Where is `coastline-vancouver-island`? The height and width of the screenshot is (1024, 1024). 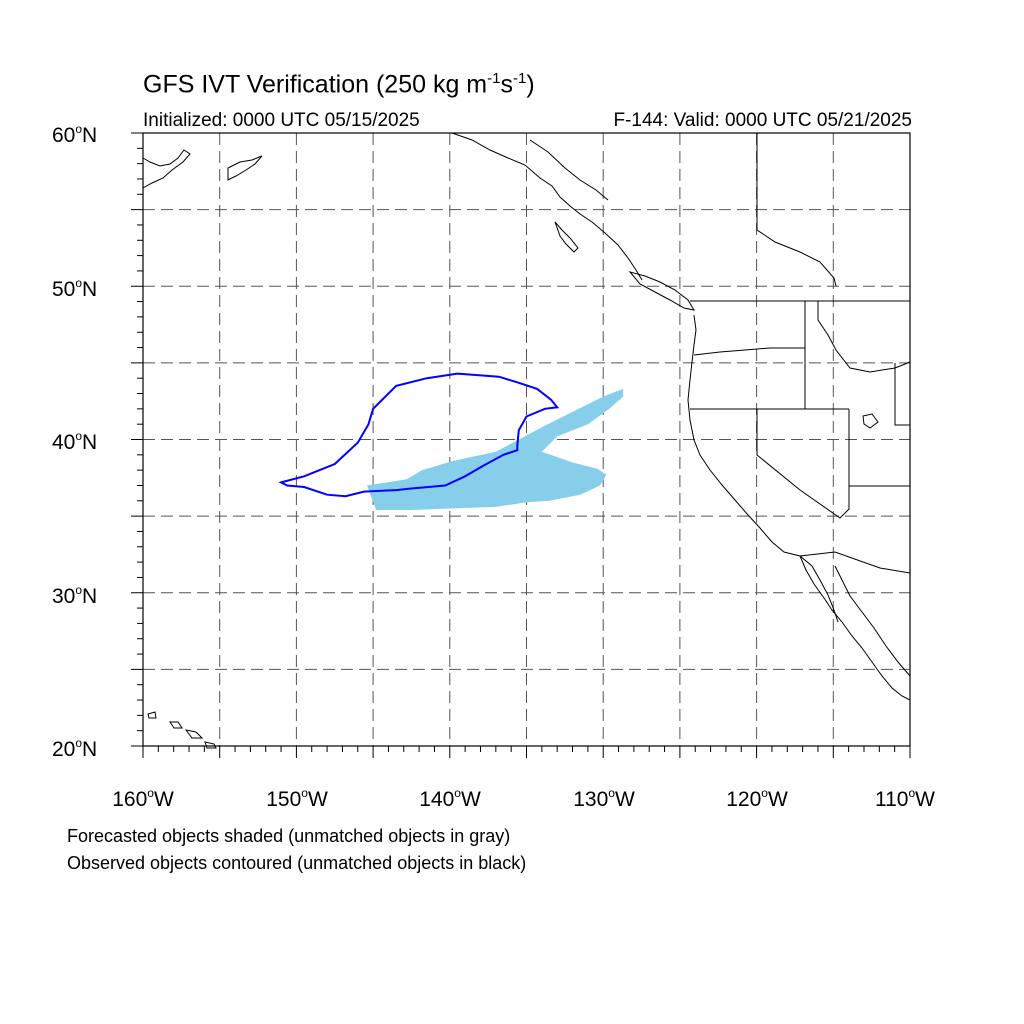
coastline-vancouver-island is located at coordinates (662, 291).